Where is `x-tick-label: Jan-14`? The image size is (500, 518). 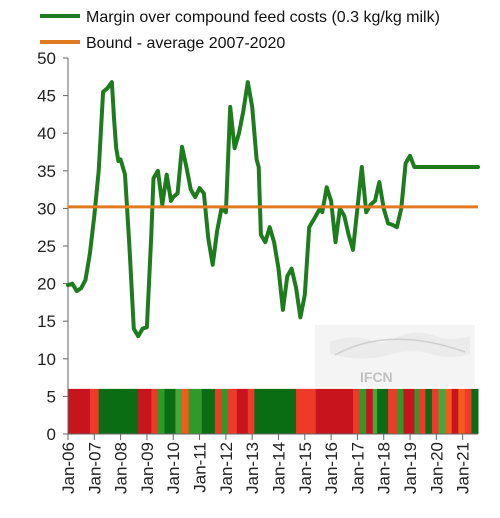
x-tick-label: Jan-14 is located at coordinates (278, 468).